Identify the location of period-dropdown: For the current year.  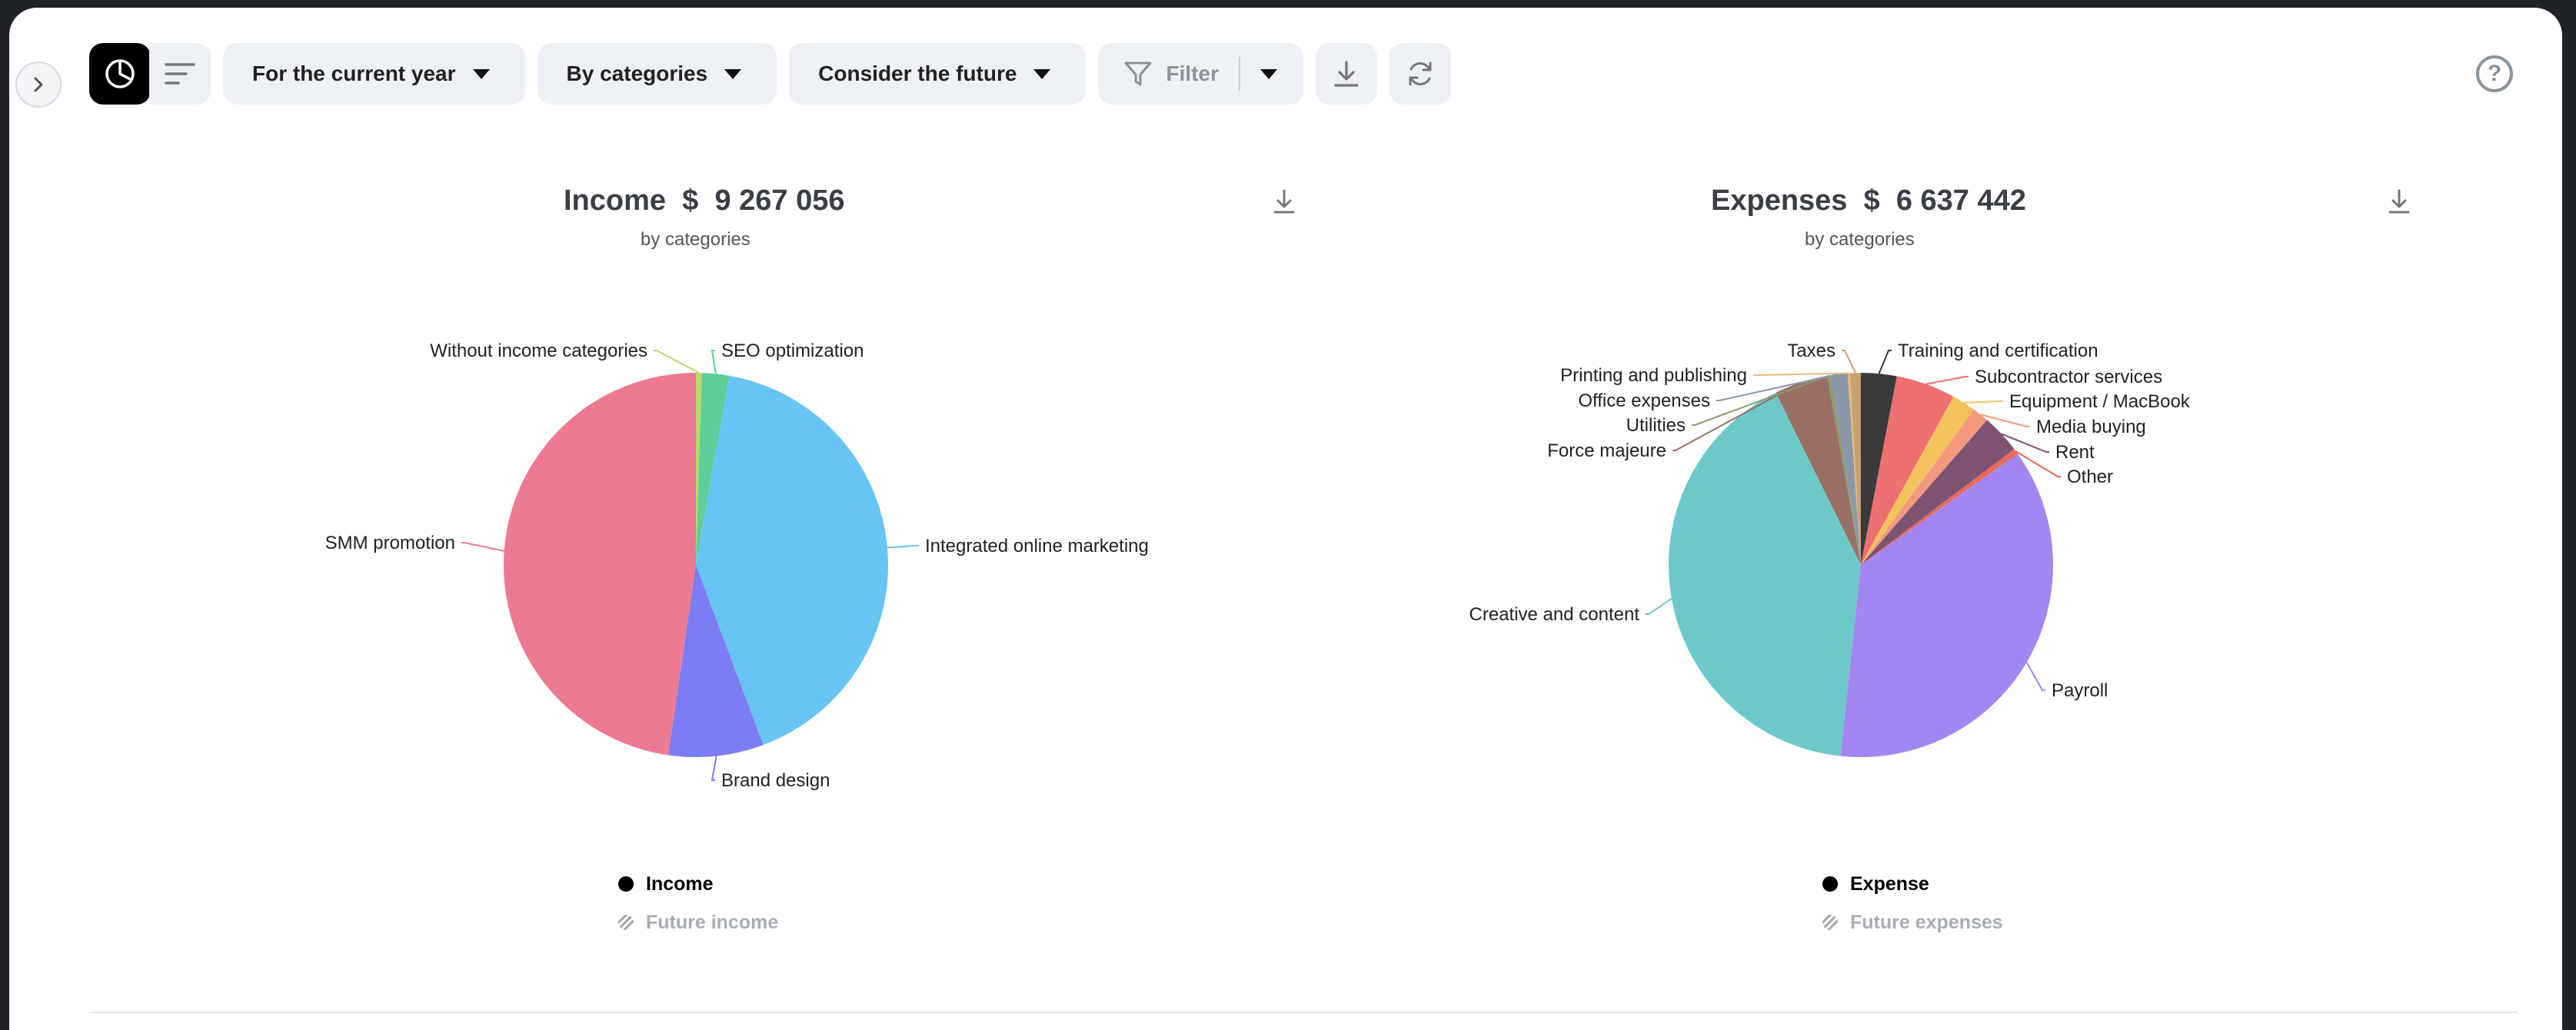
(374, 74).